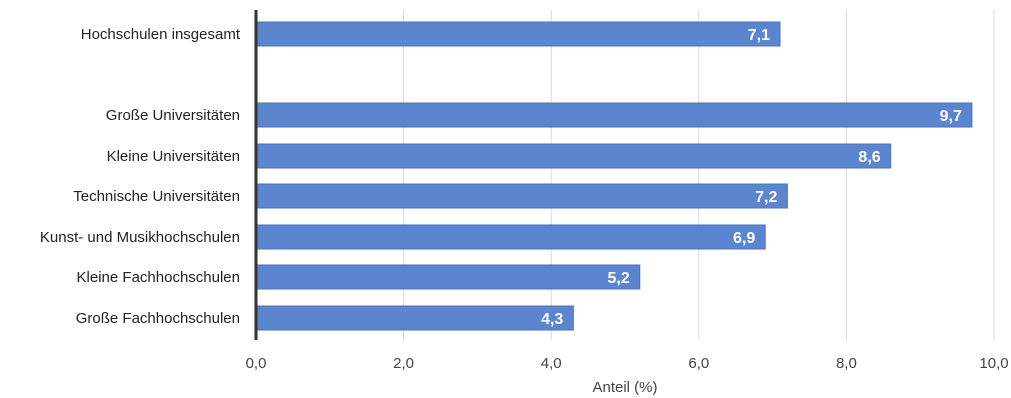 This screenshot has height=398, width=1011. I want to click on category-label-6: Kleine Fachhochschulen, so click(158, 277).